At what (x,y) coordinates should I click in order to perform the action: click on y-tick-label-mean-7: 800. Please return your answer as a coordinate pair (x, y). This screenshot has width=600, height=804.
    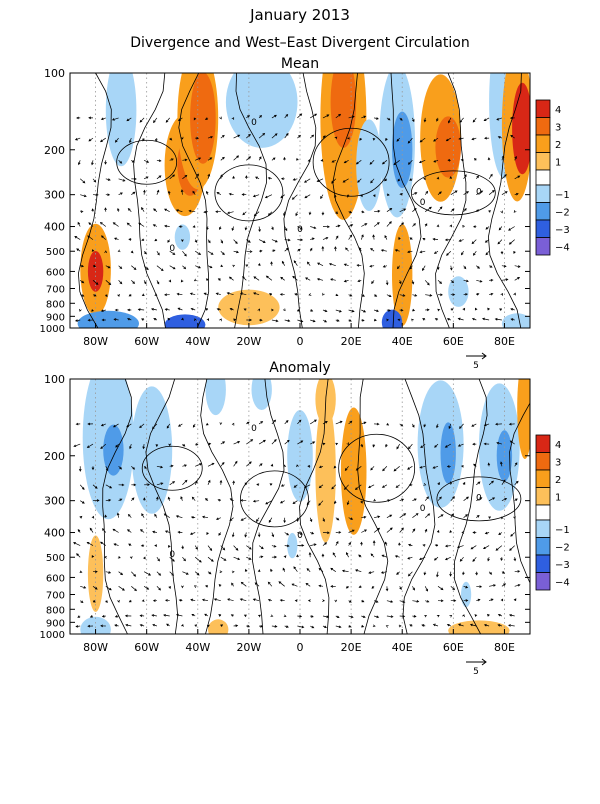
    Looking at the image, I should click on (55, 304).